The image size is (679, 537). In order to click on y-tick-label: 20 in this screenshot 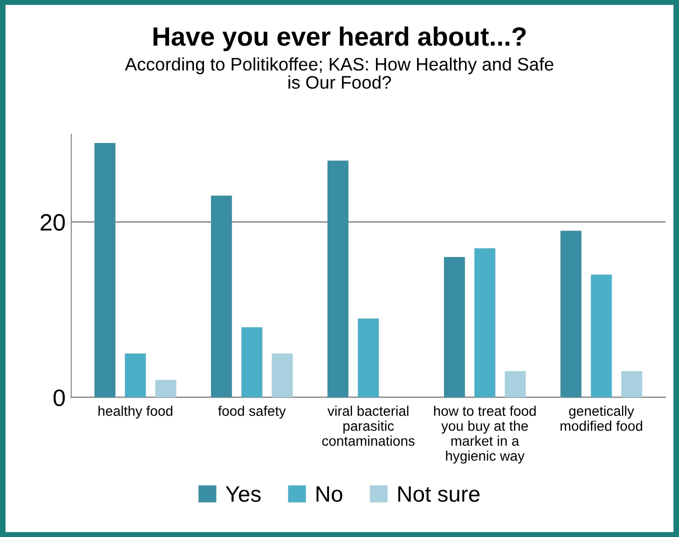, I will do `click(52, 222)`.